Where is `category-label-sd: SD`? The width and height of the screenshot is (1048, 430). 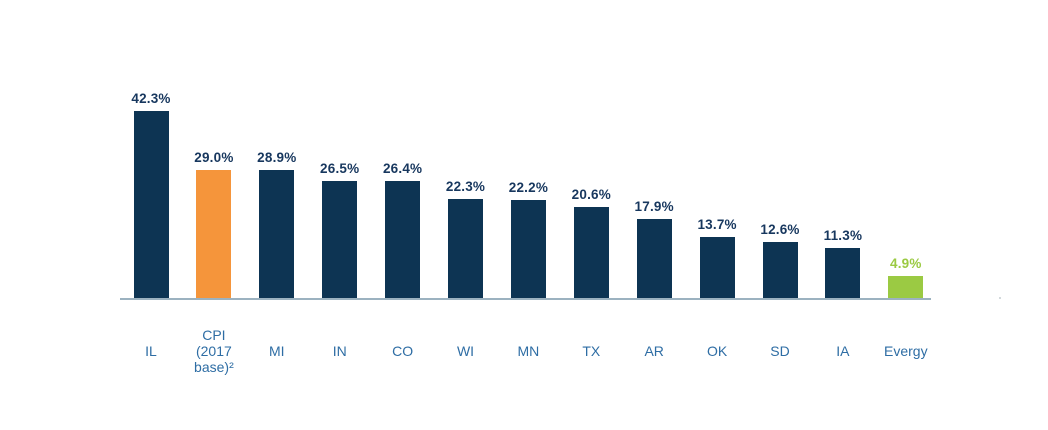
category-label-sd: SD is located at coordinates (780, 351).